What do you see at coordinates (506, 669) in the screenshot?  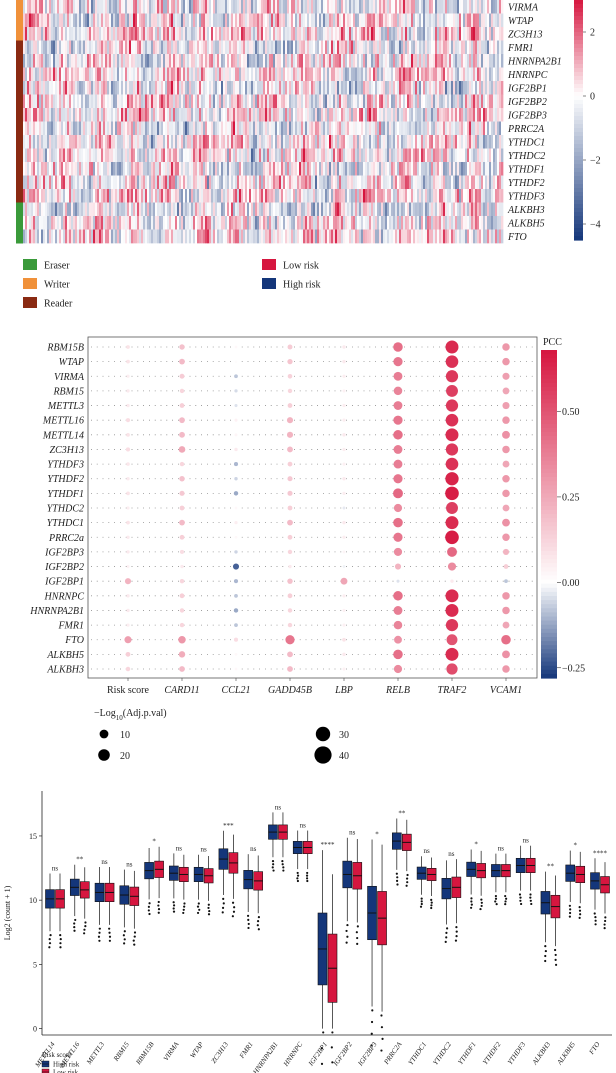 I see `pcc-dot` at bounding box center [506, 669].